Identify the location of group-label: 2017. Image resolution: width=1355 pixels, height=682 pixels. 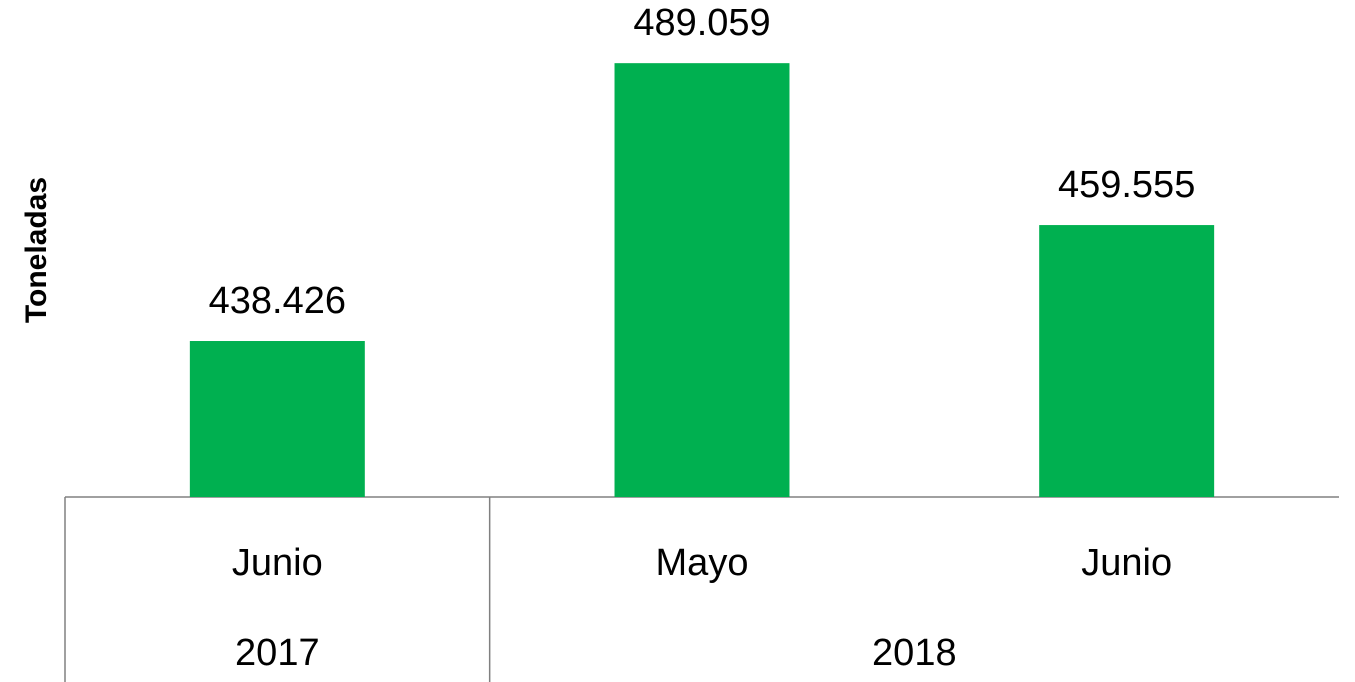
(277, 653).